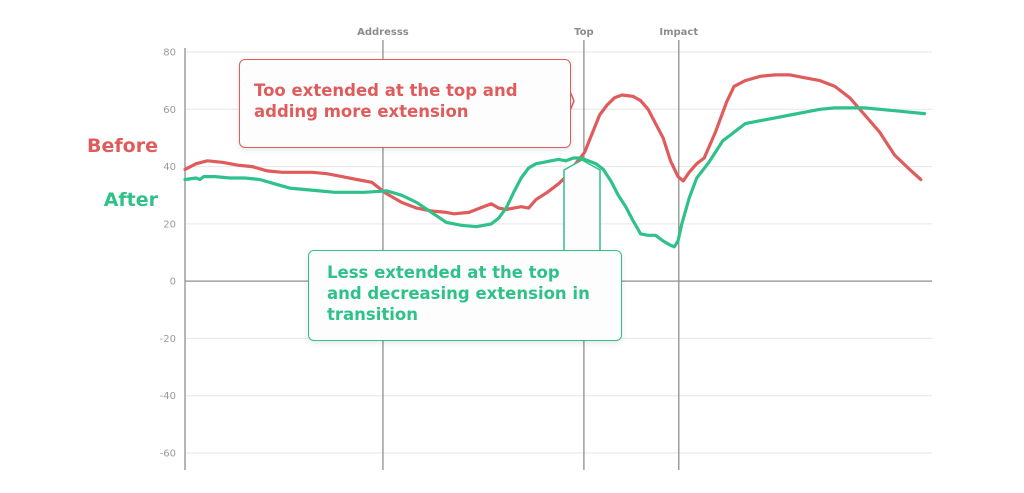  I want to click on y-tick-label: -40, so click(168, 396).